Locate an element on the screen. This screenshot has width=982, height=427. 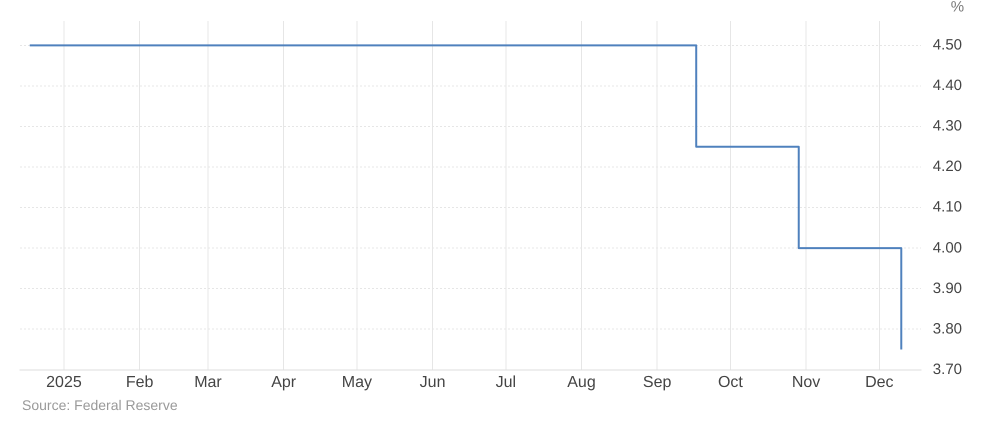
x-tick-label: Nov is located at coordinates (806, 382).